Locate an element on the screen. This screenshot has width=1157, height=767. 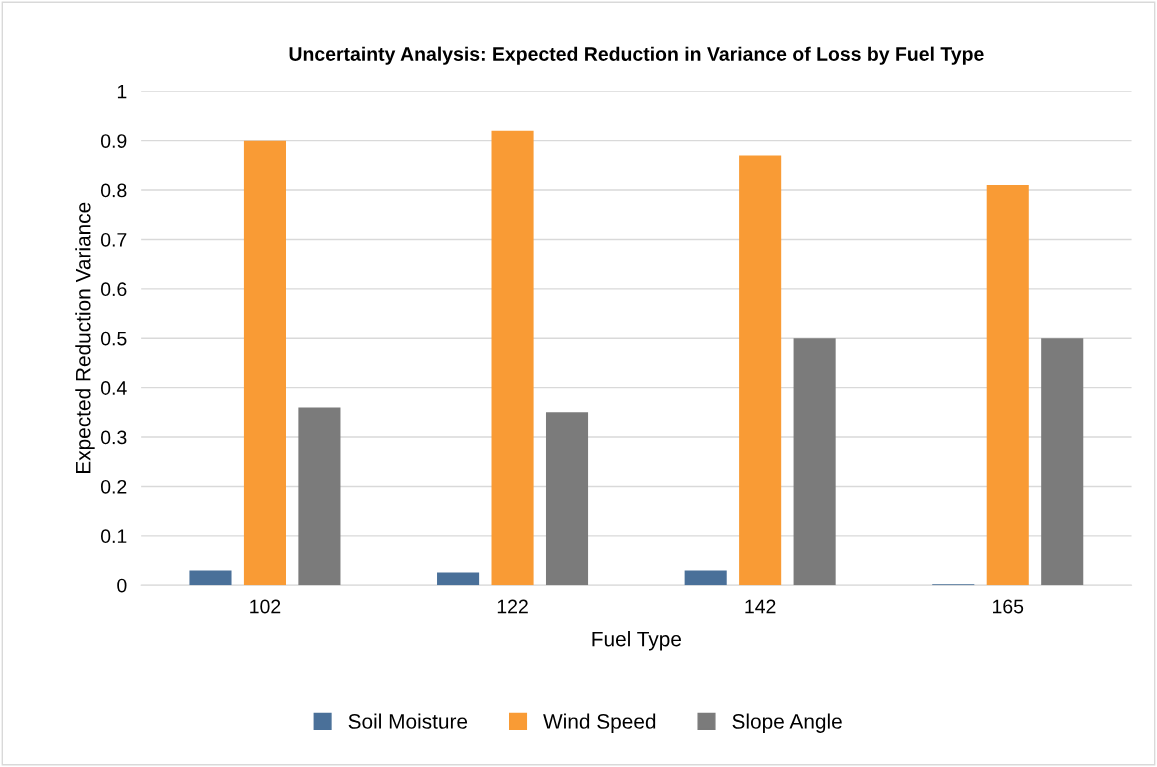
y-tick-label: 0.7 is located at coordinates (114, 239).